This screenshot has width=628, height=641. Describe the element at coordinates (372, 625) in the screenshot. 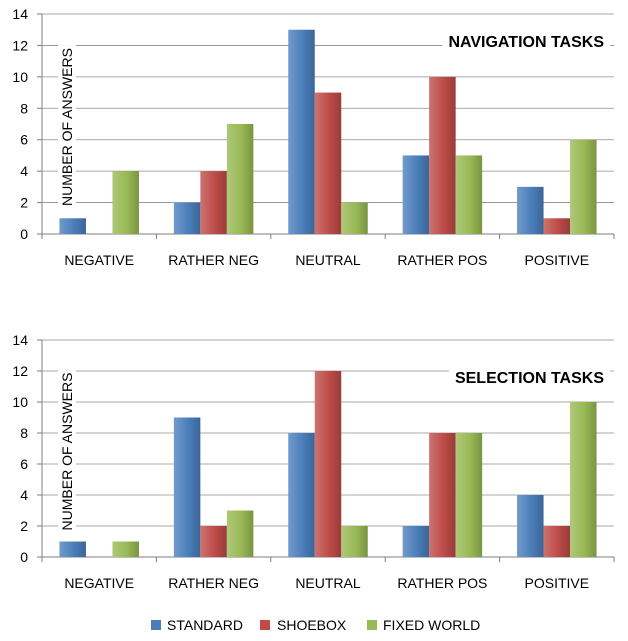

I see `legend-swatch-fixed-world` at that location.